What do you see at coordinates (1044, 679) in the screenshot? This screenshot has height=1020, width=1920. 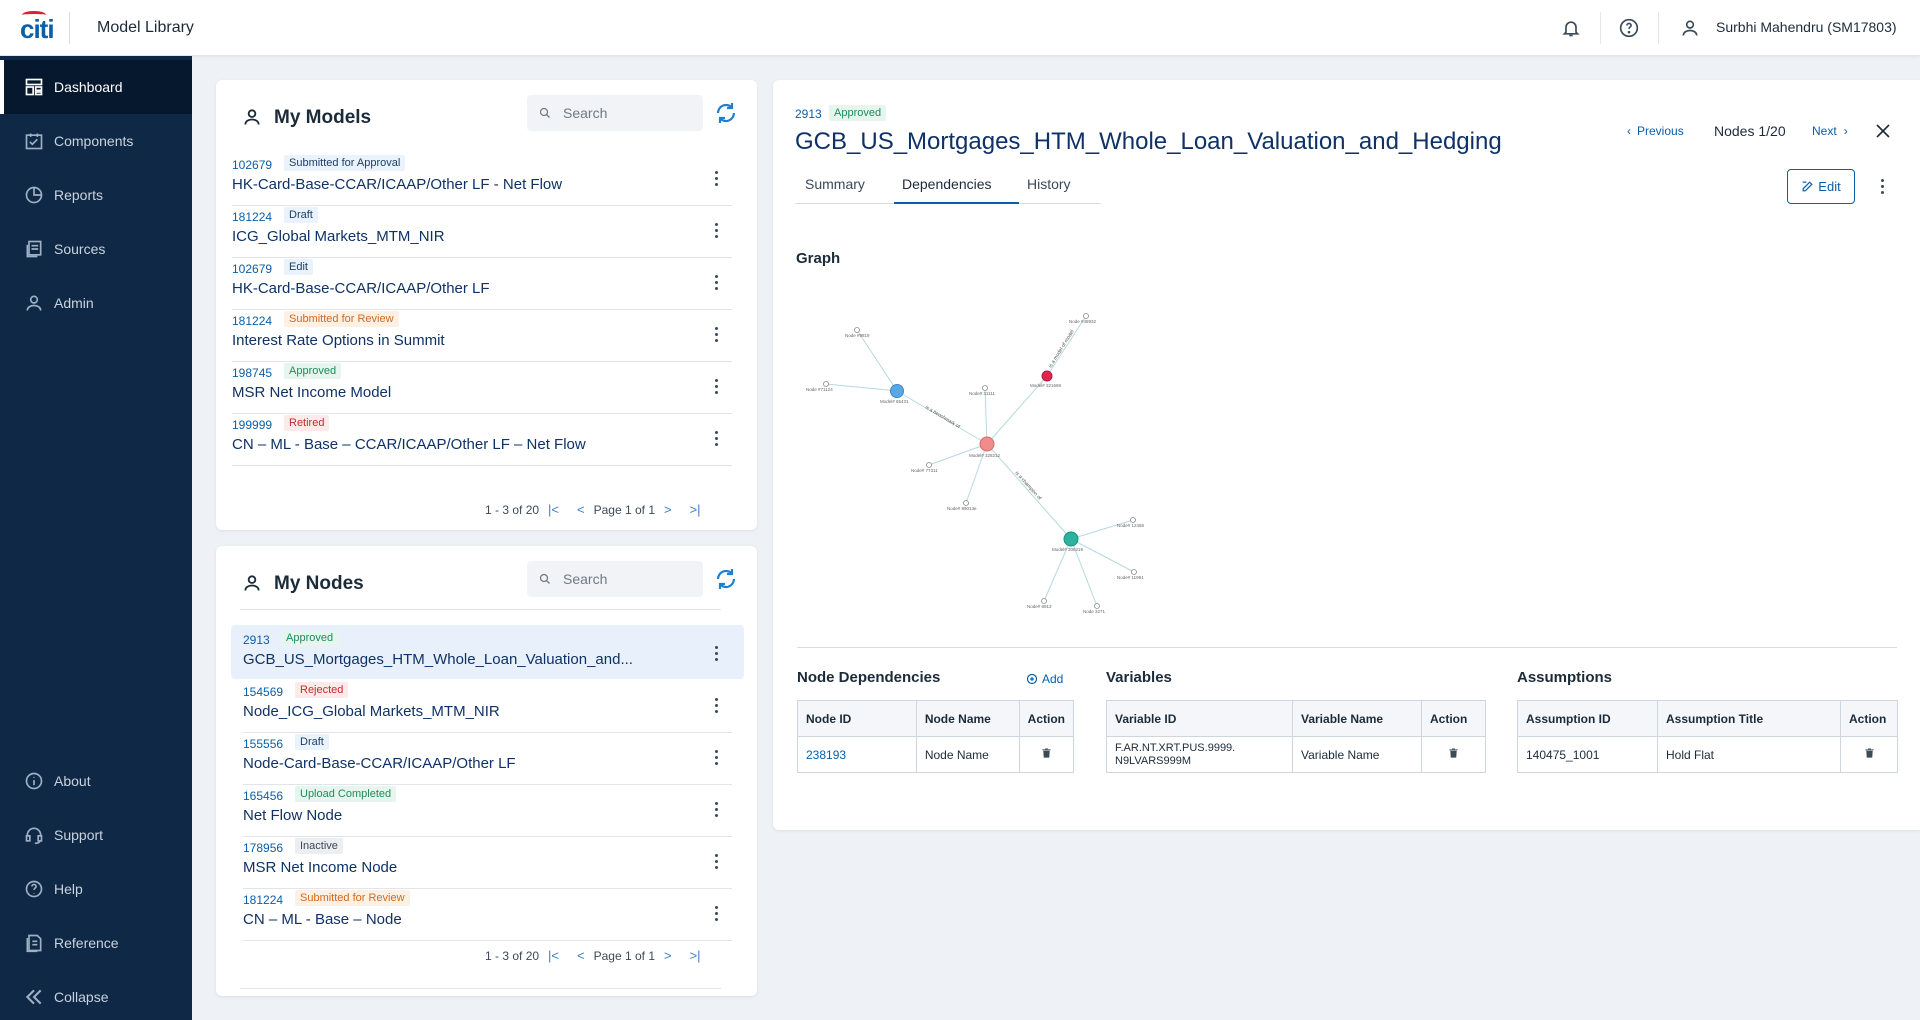 I see `add-dependency-button: Add` at bounding box center [1044, 679].